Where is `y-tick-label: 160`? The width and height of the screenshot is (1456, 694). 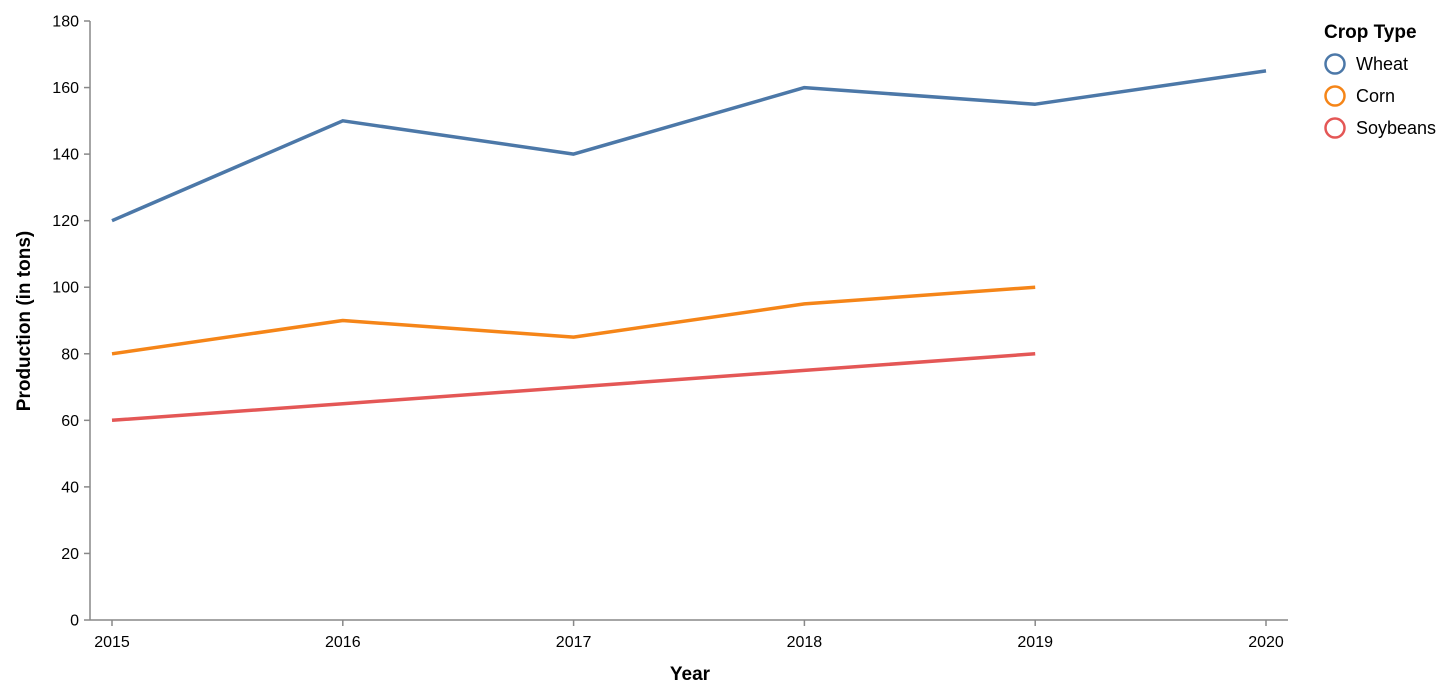 y-tick-label: 160 is located at coordinates (65, 88).